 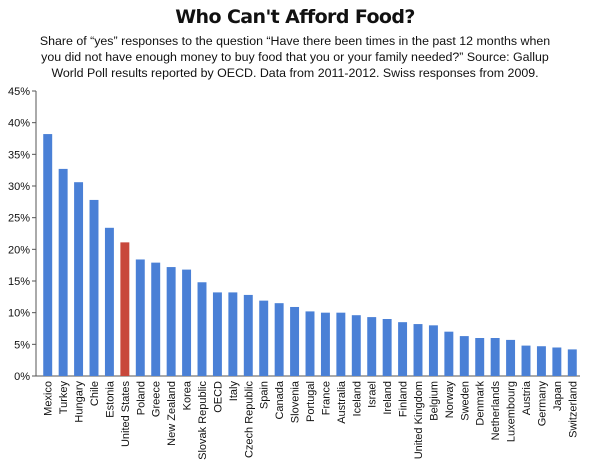 I want to click on bar-ireland, so click(x=387, y=347).